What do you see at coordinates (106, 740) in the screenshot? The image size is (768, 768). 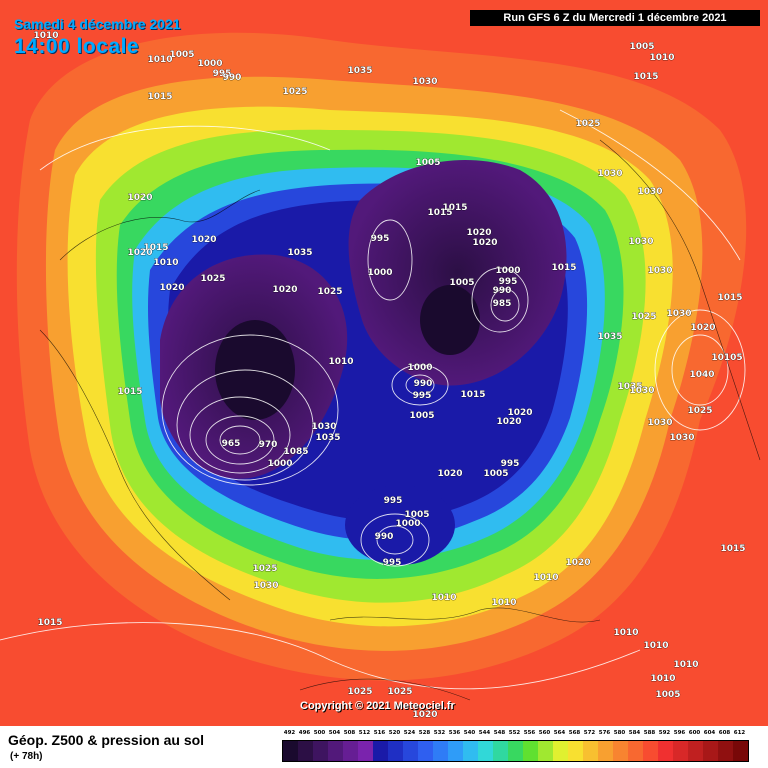 I see `map-caption: Géop. Z500 & pression au sol` at bounding box center [106, 740].